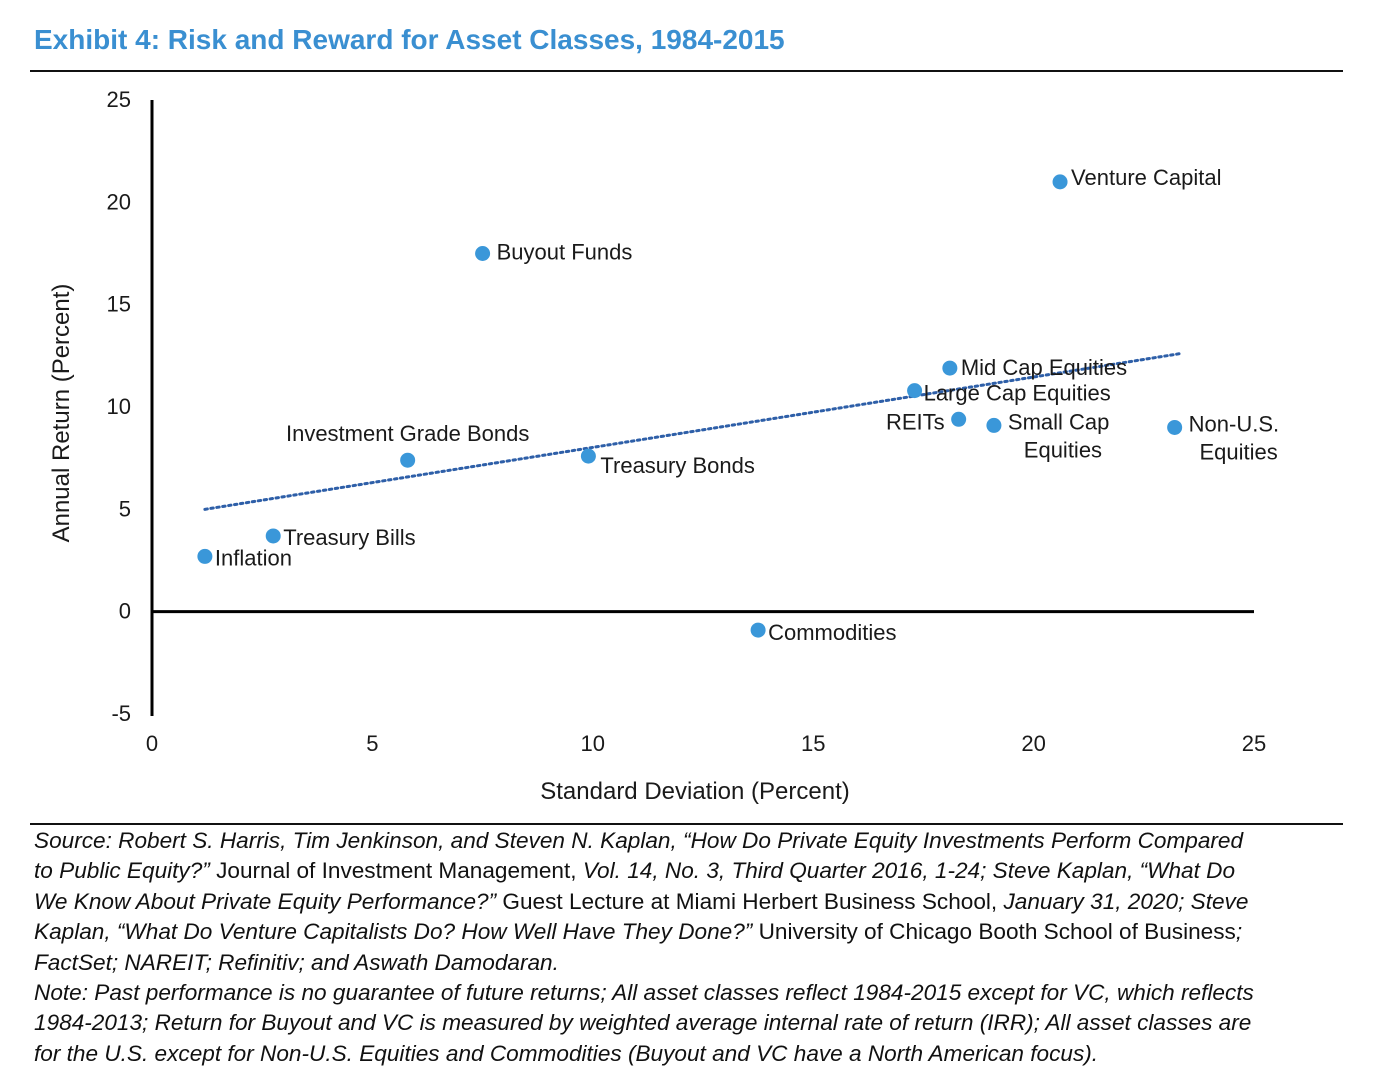 Image resolution: width=1374 pixels, height=1080 pixels. Describe the element at coordinates (253, 557) in the screenshot. I see `data-label: Inflation` at that location.